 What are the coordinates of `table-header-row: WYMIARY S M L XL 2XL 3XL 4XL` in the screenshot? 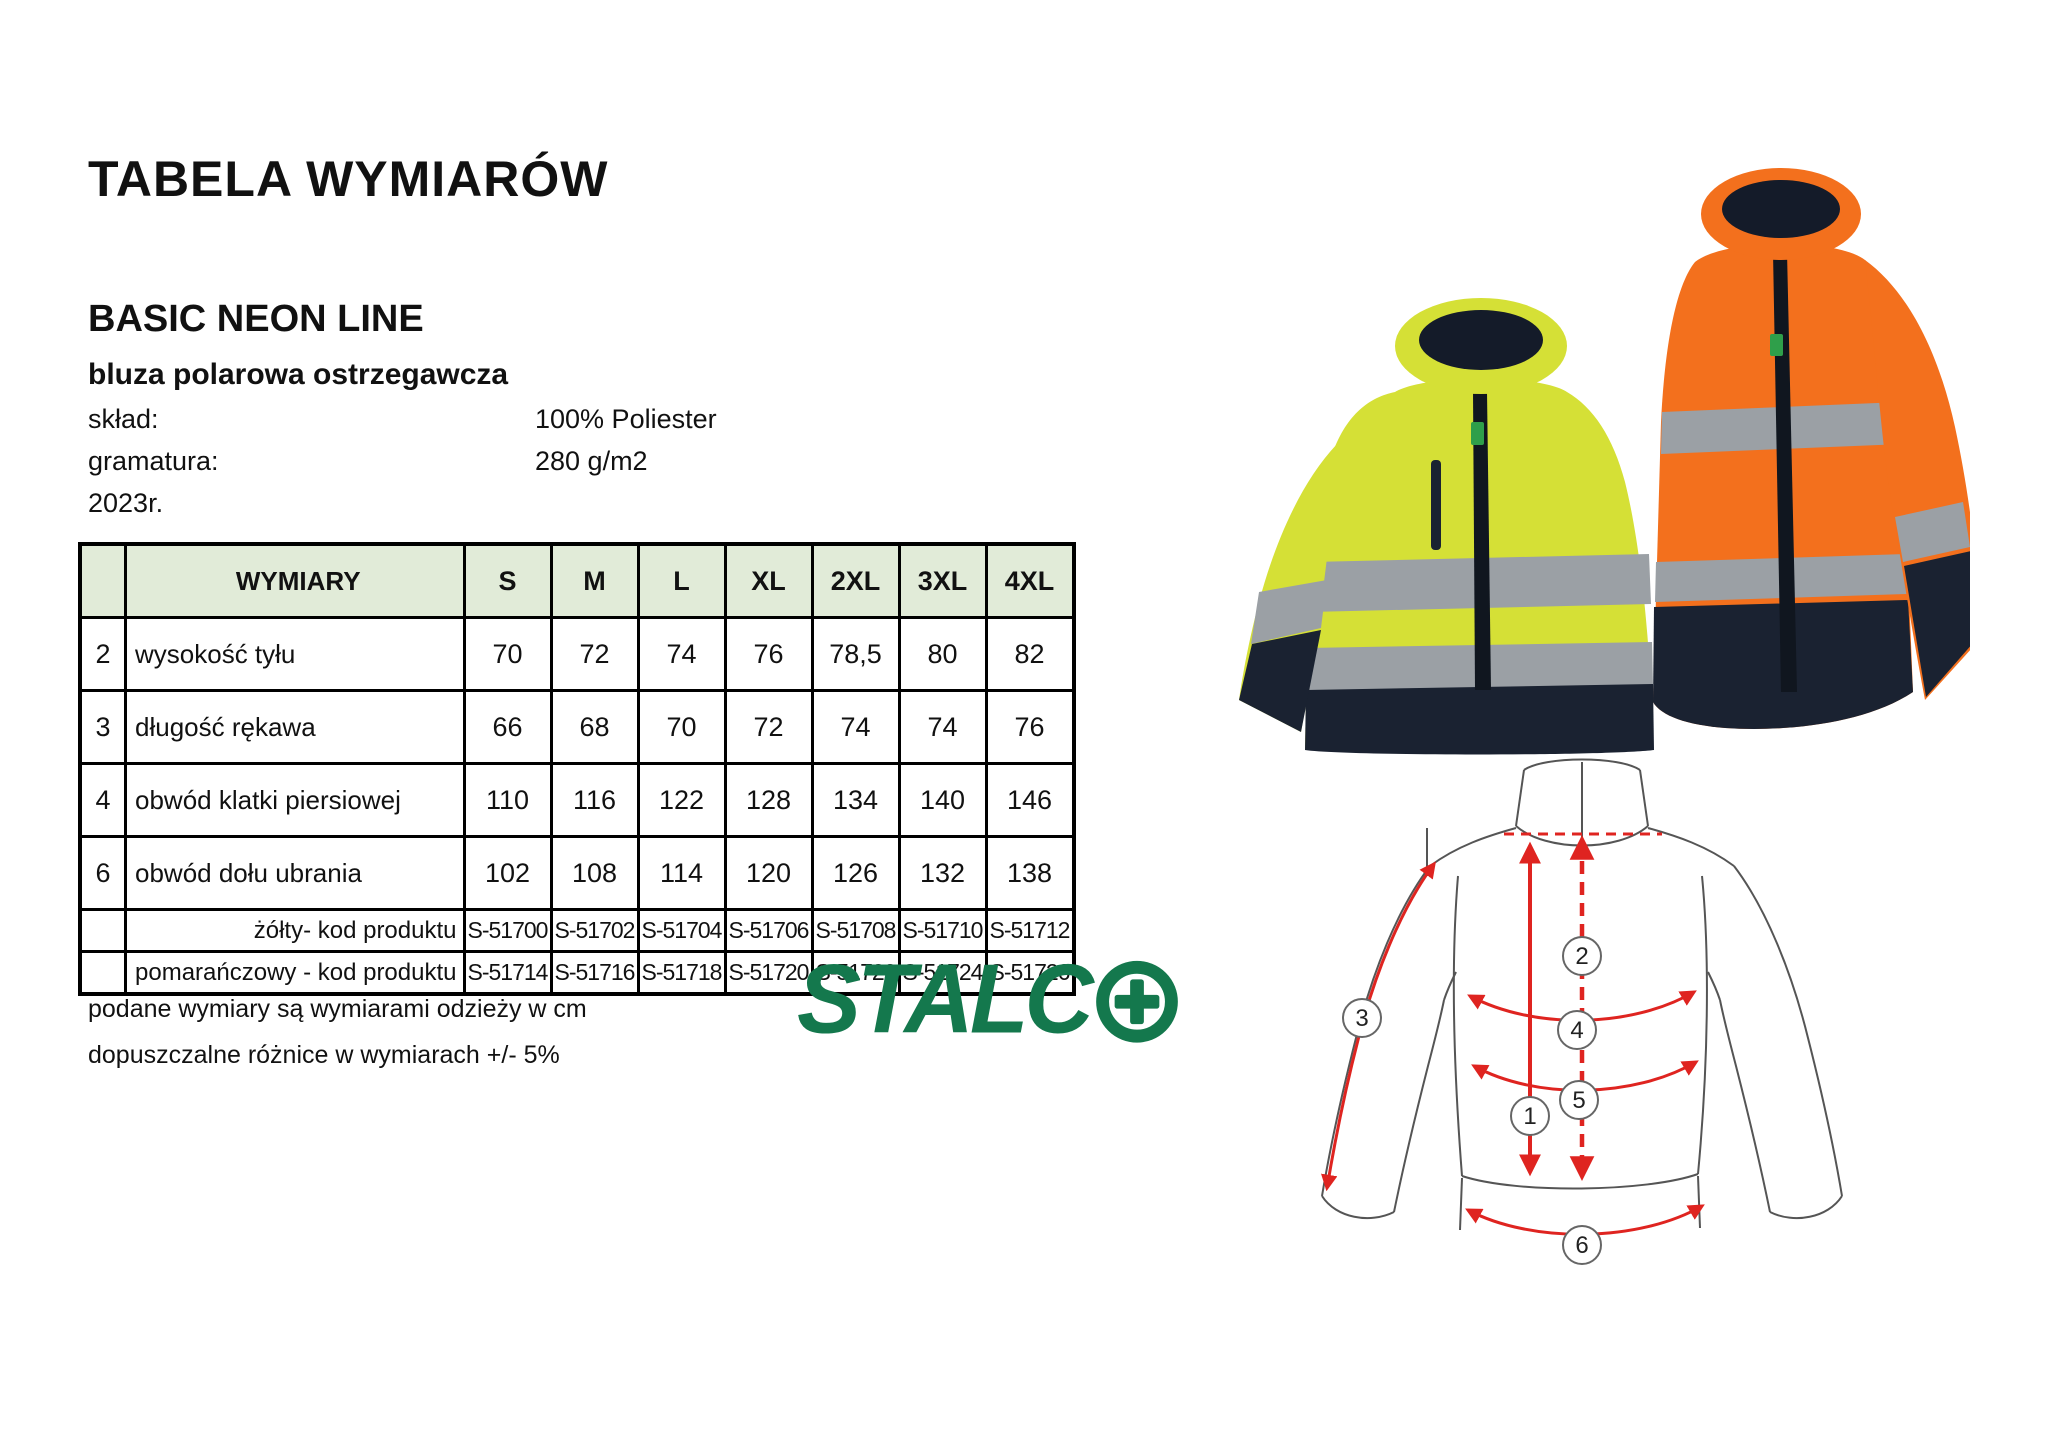 It's located at (576, 580).